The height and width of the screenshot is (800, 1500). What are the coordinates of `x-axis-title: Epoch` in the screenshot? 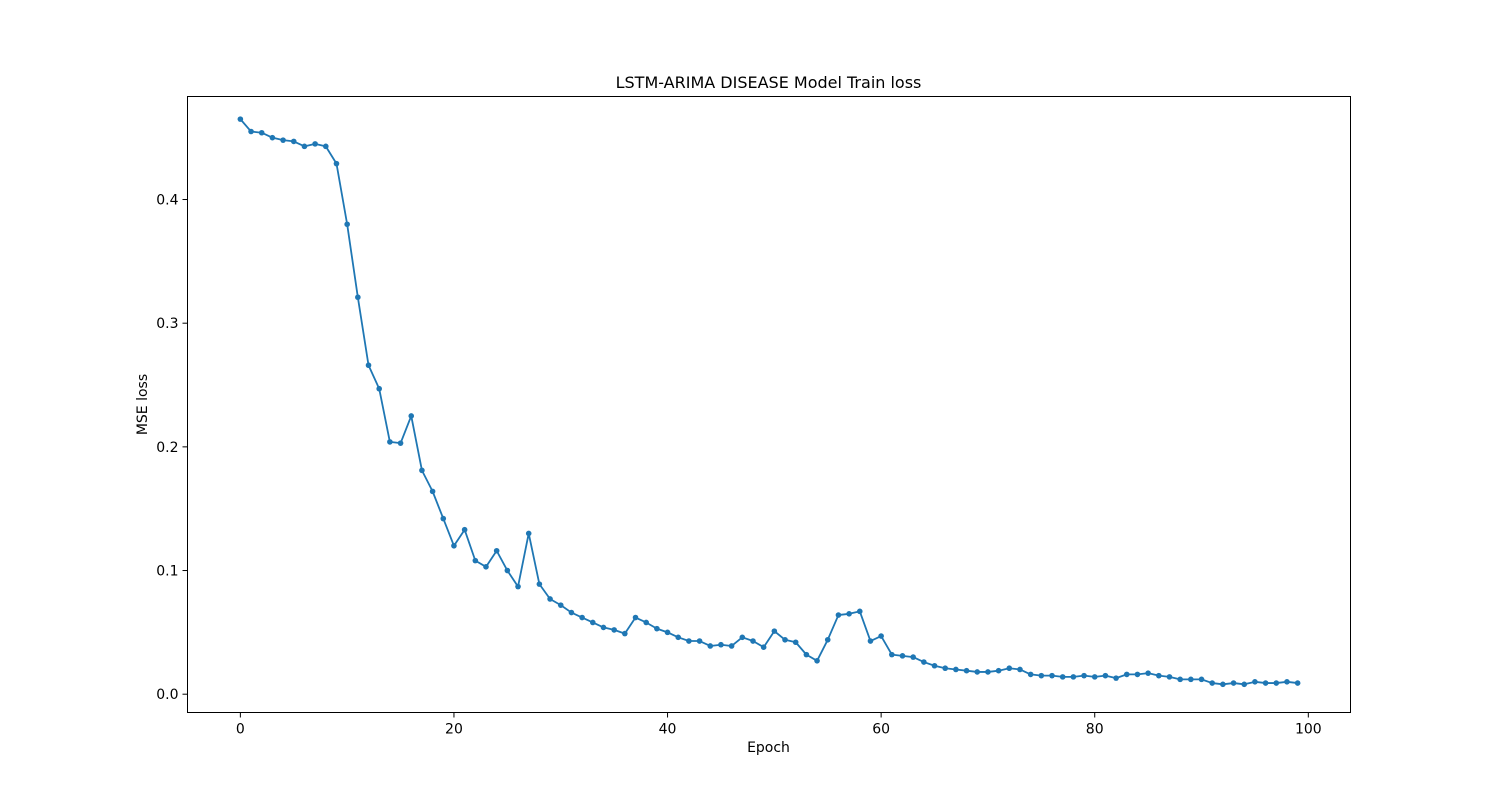 It's located at (768, 748).